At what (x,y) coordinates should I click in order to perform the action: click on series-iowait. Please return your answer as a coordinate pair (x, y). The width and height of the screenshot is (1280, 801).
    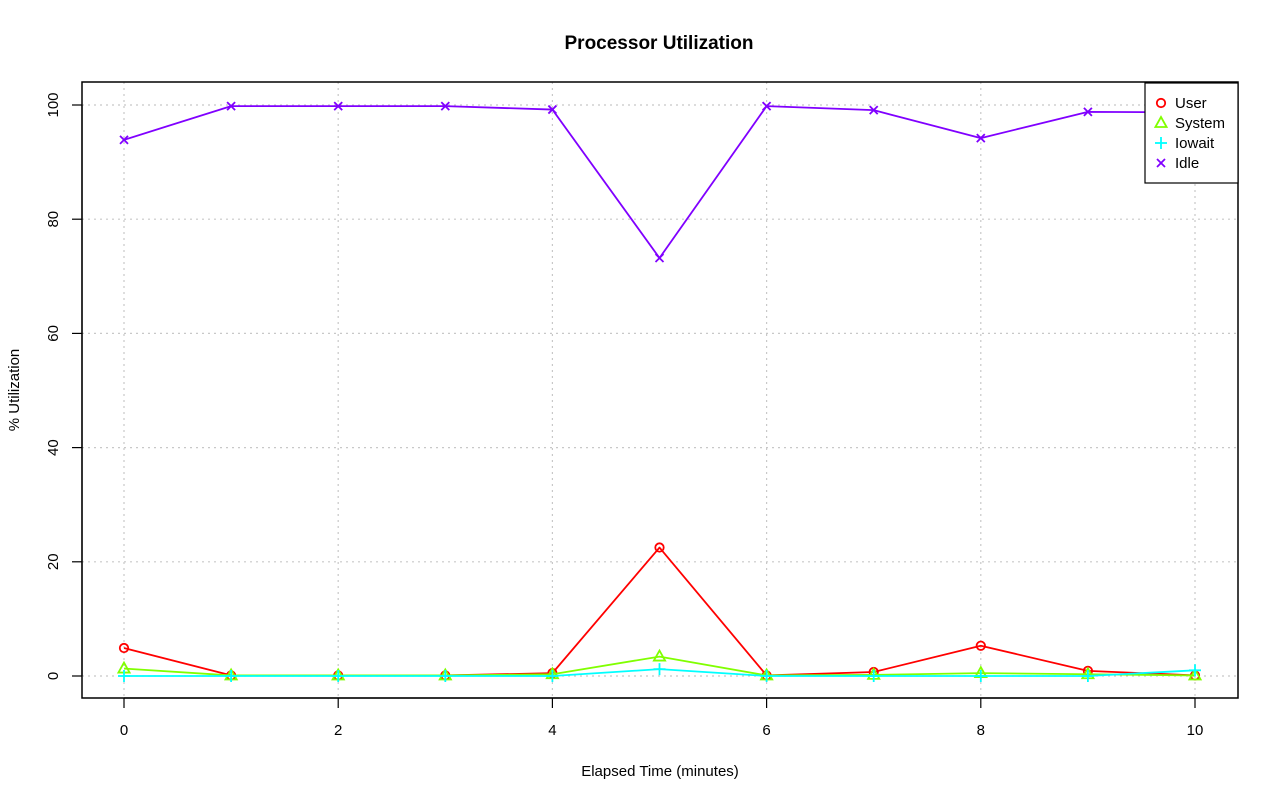
    Looking at the image, I should click on (659, 672).